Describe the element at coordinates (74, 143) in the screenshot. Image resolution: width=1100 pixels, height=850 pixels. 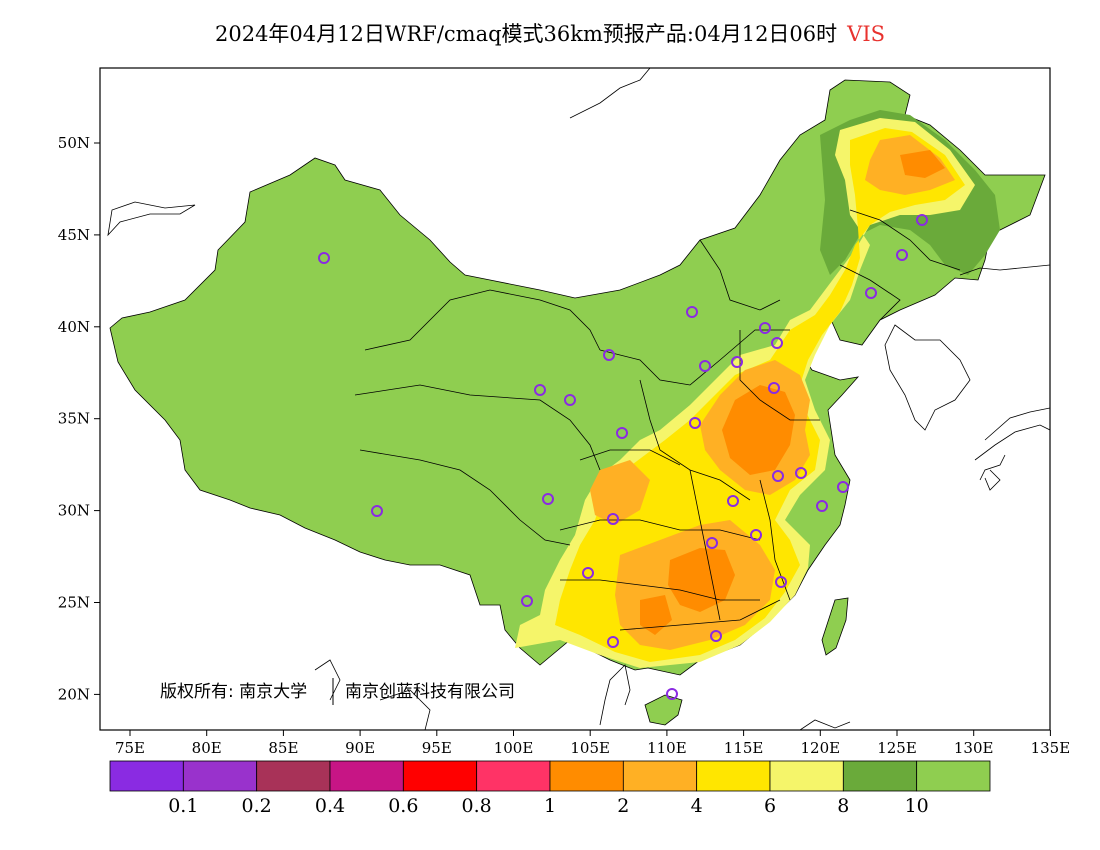
I see `lat-tick-label: 50N` at that location.